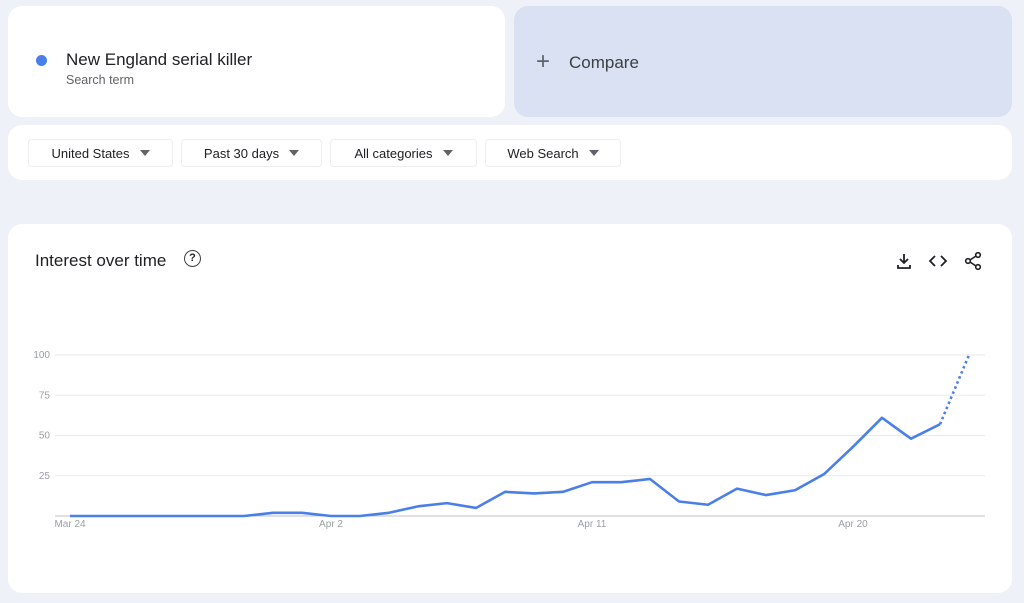  Describe the element at coordinates (938, 261) in the screenshot. I see `embed-code-icon` at that location.